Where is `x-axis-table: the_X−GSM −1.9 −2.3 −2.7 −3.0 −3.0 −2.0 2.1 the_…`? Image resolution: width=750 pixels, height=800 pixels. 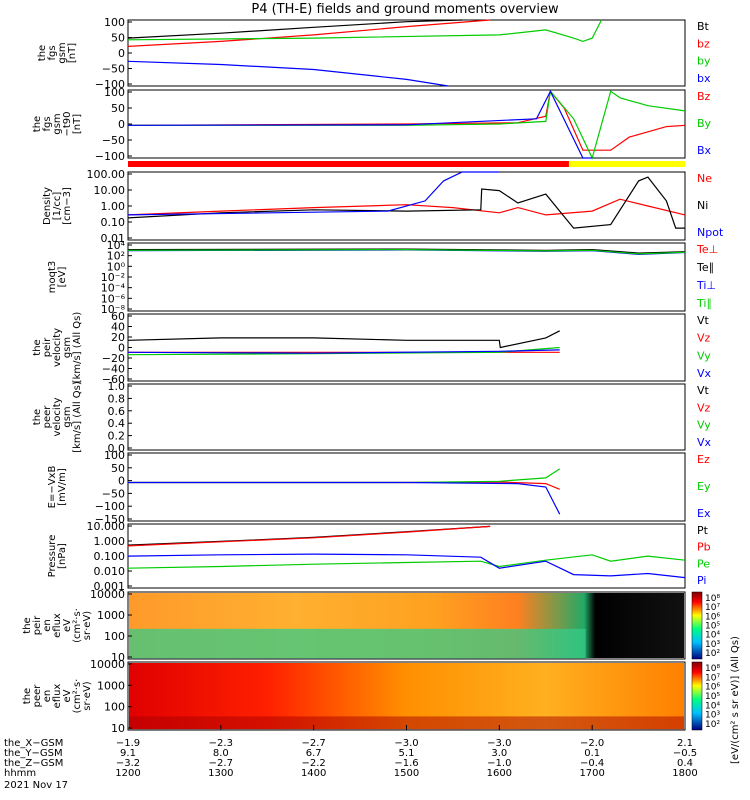
x-axis-table: the_X−GSM −1.9 −2.3 −2.7 −3.0 −3.0 −2.0 2.1 the_… is located at coordinates (351, 758).